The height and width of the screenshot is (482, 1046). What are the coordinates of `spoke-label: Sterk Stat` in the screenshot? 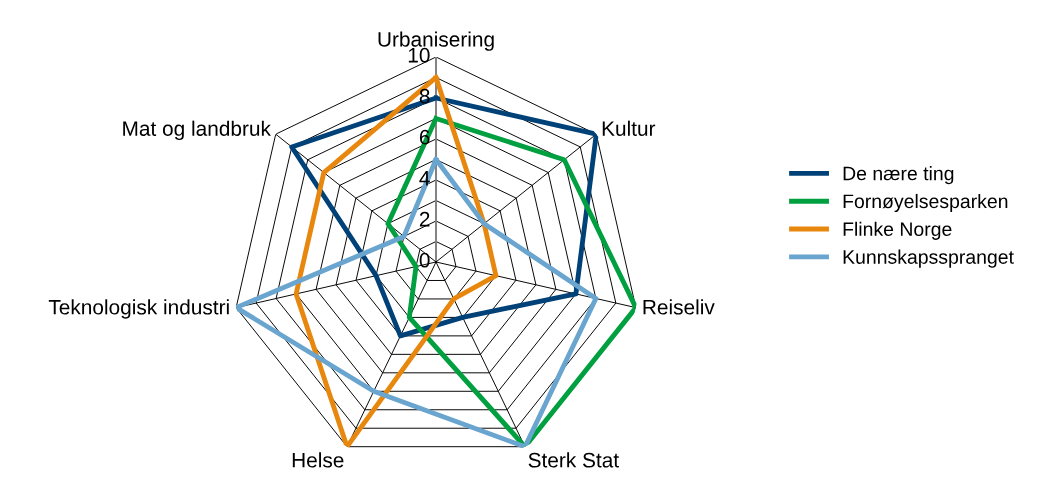 It's located at (573, 460).